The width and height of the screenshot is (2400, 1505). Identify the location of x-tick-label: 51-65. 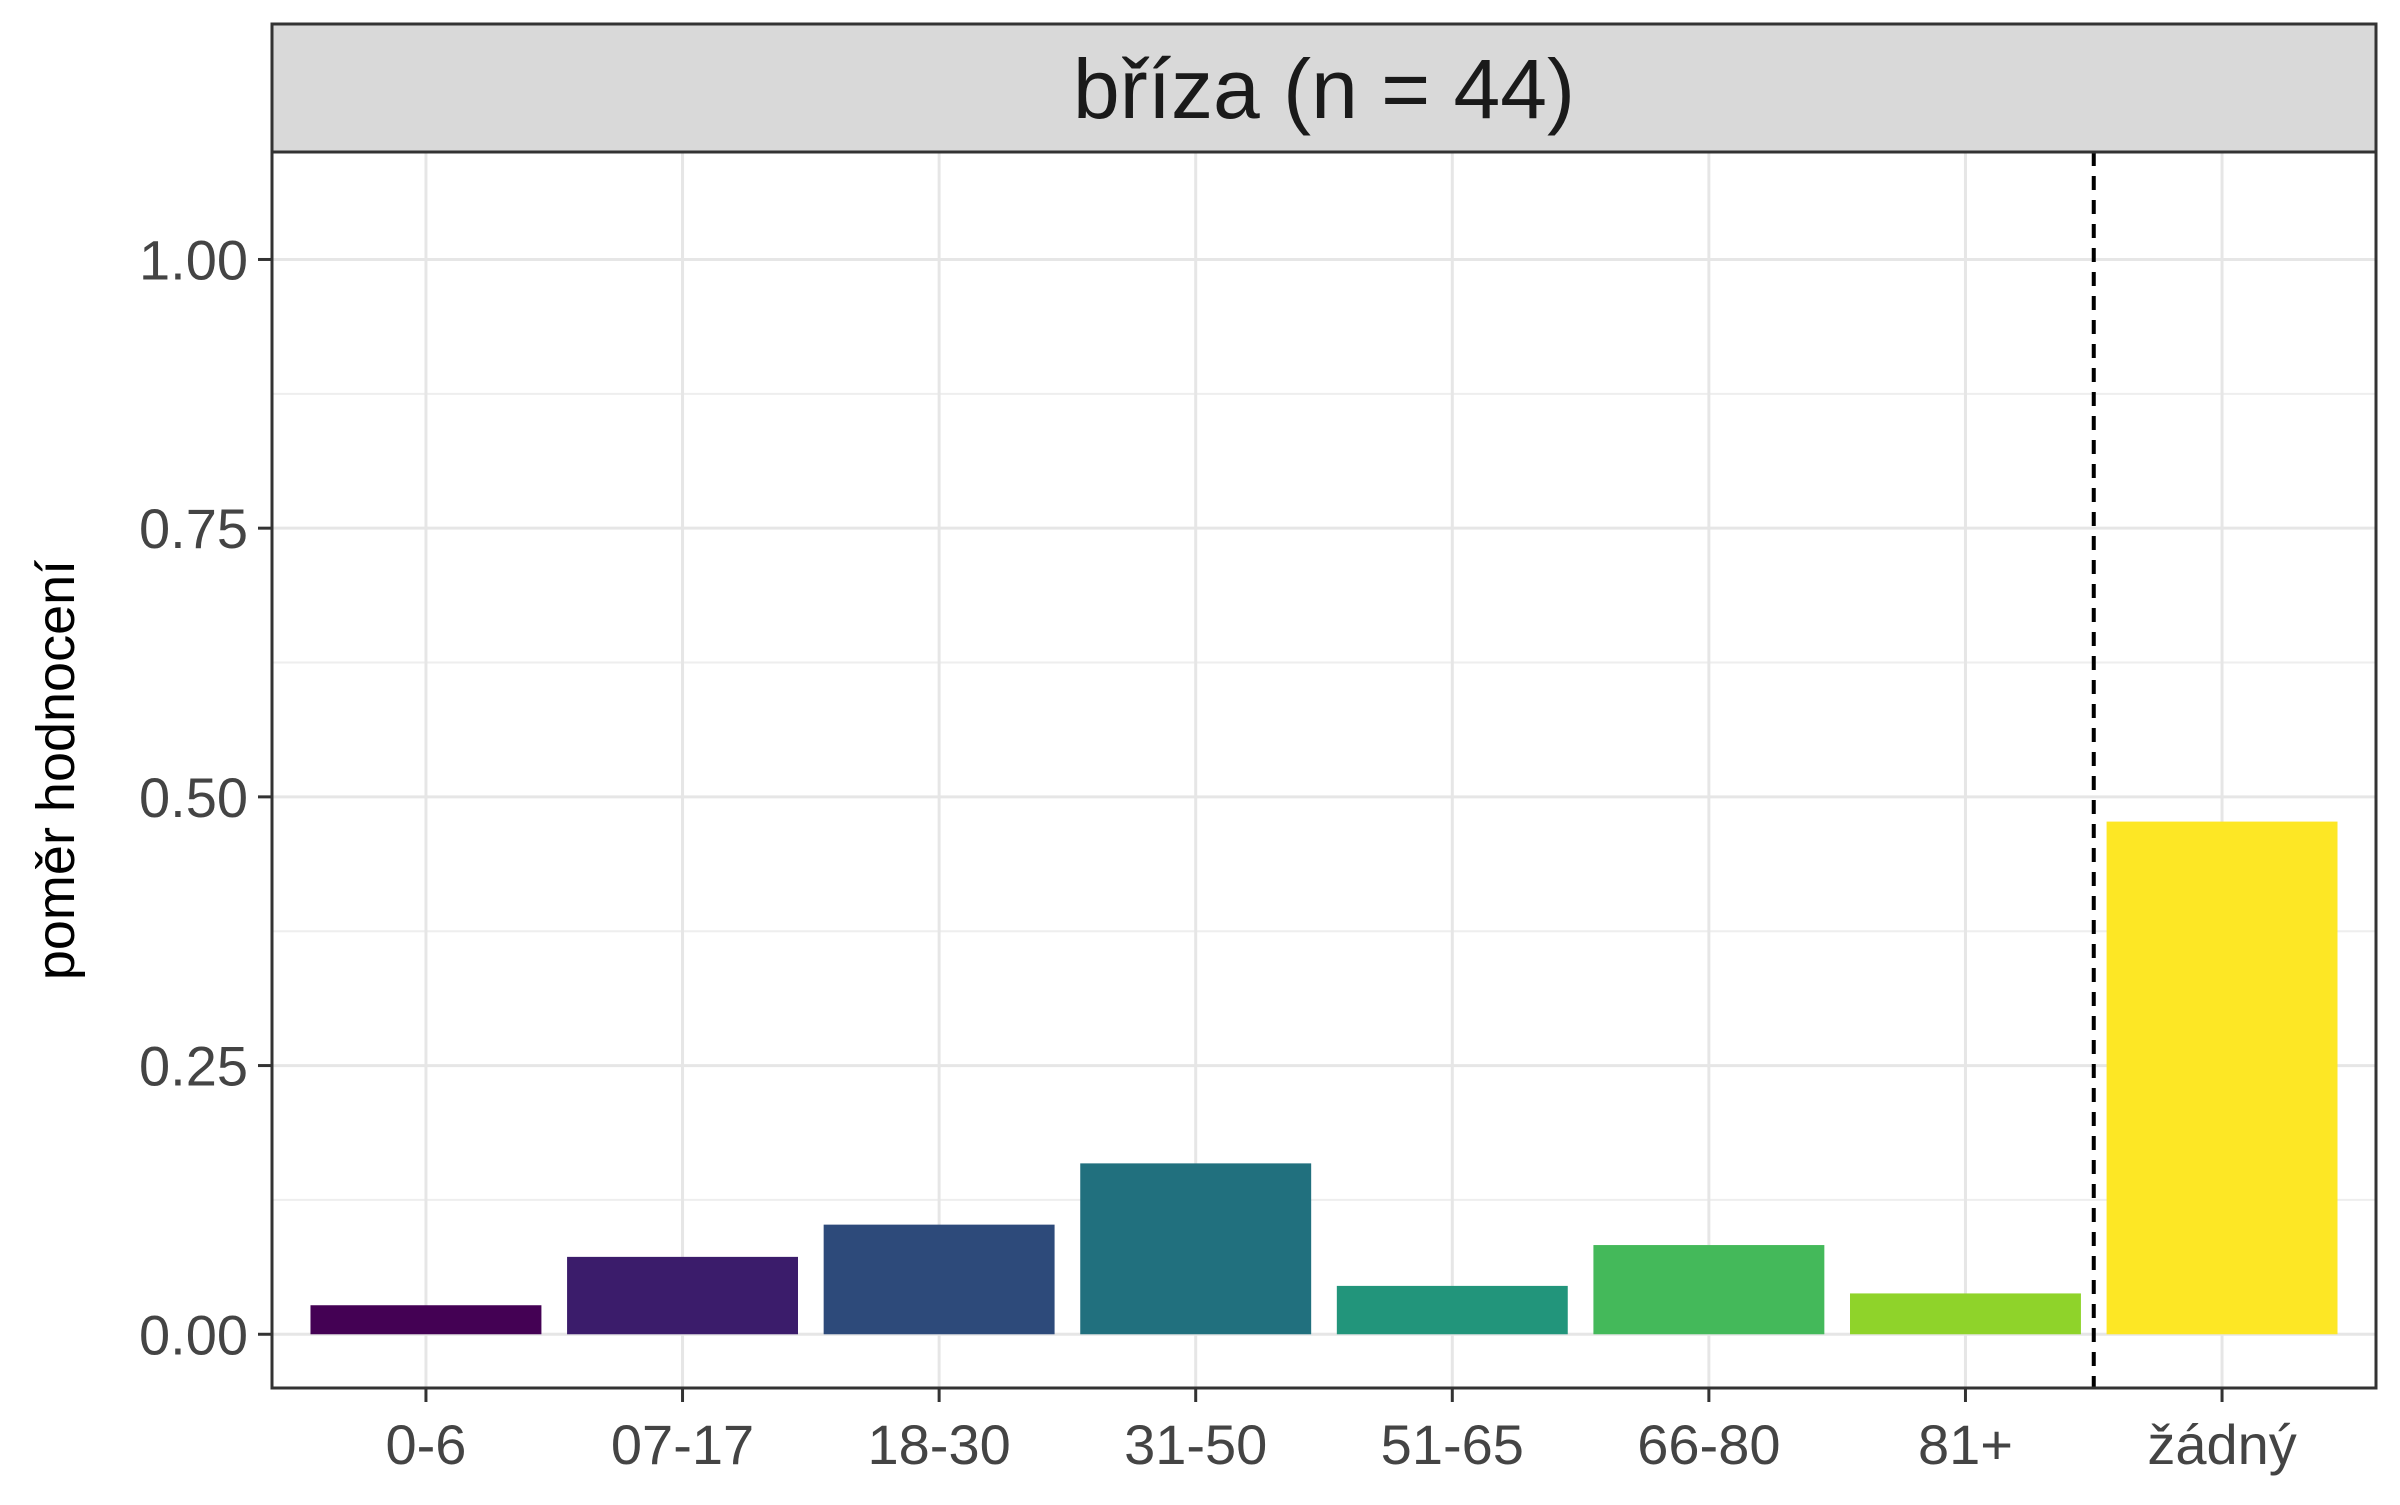
(1452, 1444).